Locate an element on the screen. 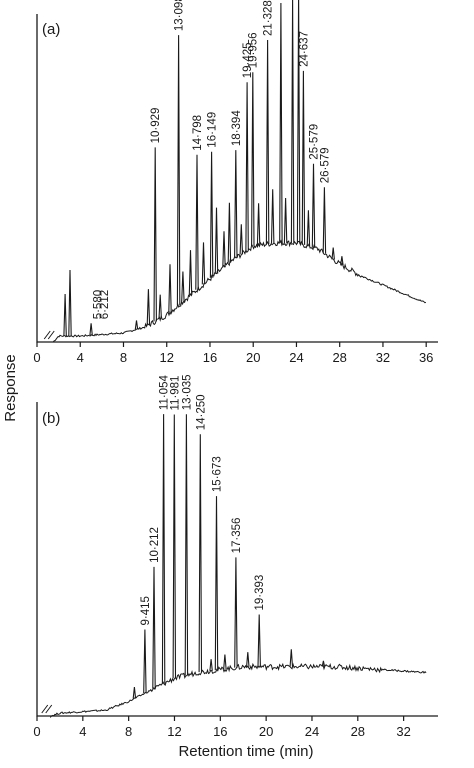 The image size is (474, 768). panel-a-label: (a) is located at coordinates (51, 29).